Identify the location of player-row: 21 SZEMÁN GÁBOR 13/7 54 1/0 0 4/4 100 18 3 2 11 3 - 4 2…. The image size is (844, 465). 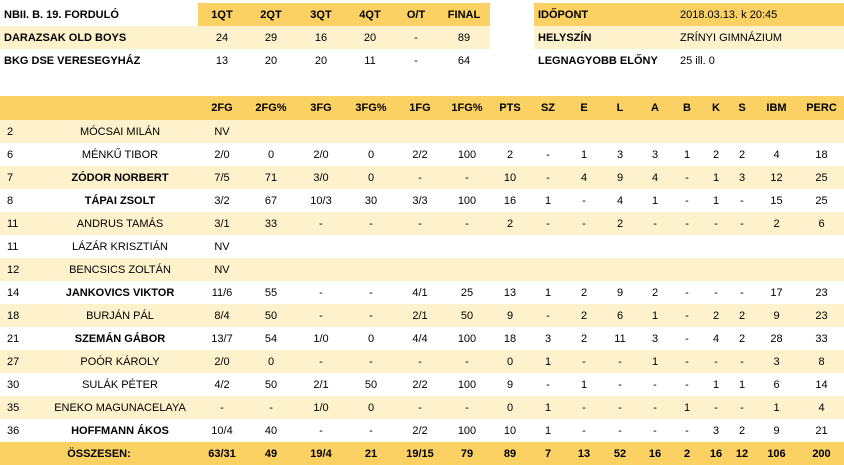
(422, 338).